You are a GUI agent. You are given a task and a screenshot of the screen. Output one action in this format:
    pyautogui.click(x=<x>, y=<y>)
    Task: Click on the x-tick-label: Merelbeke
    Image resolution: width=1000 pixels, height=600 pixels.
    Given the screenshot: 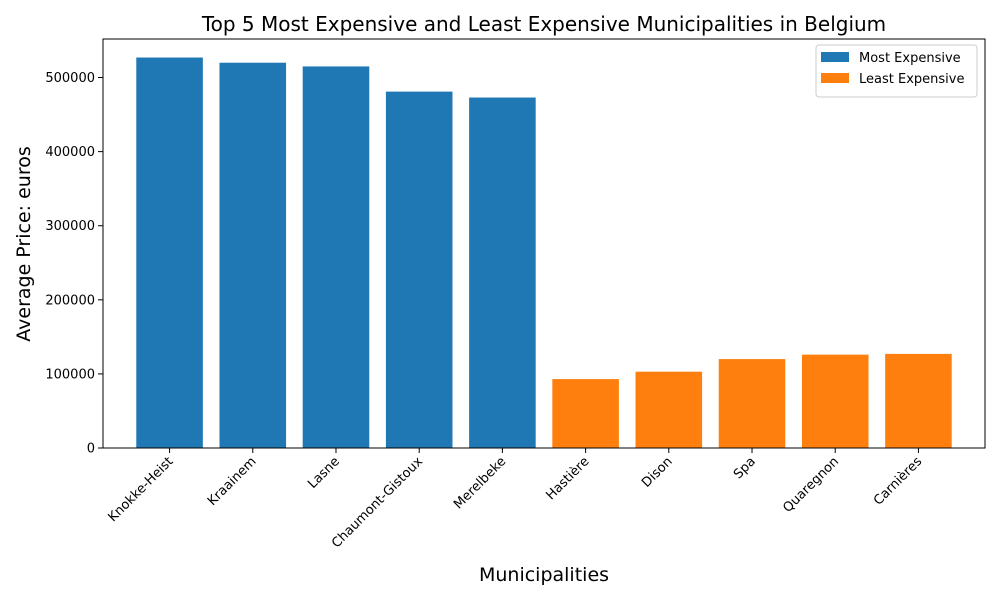 What is the action you would take?
    pyautogui.click(x=480, y=483)
    